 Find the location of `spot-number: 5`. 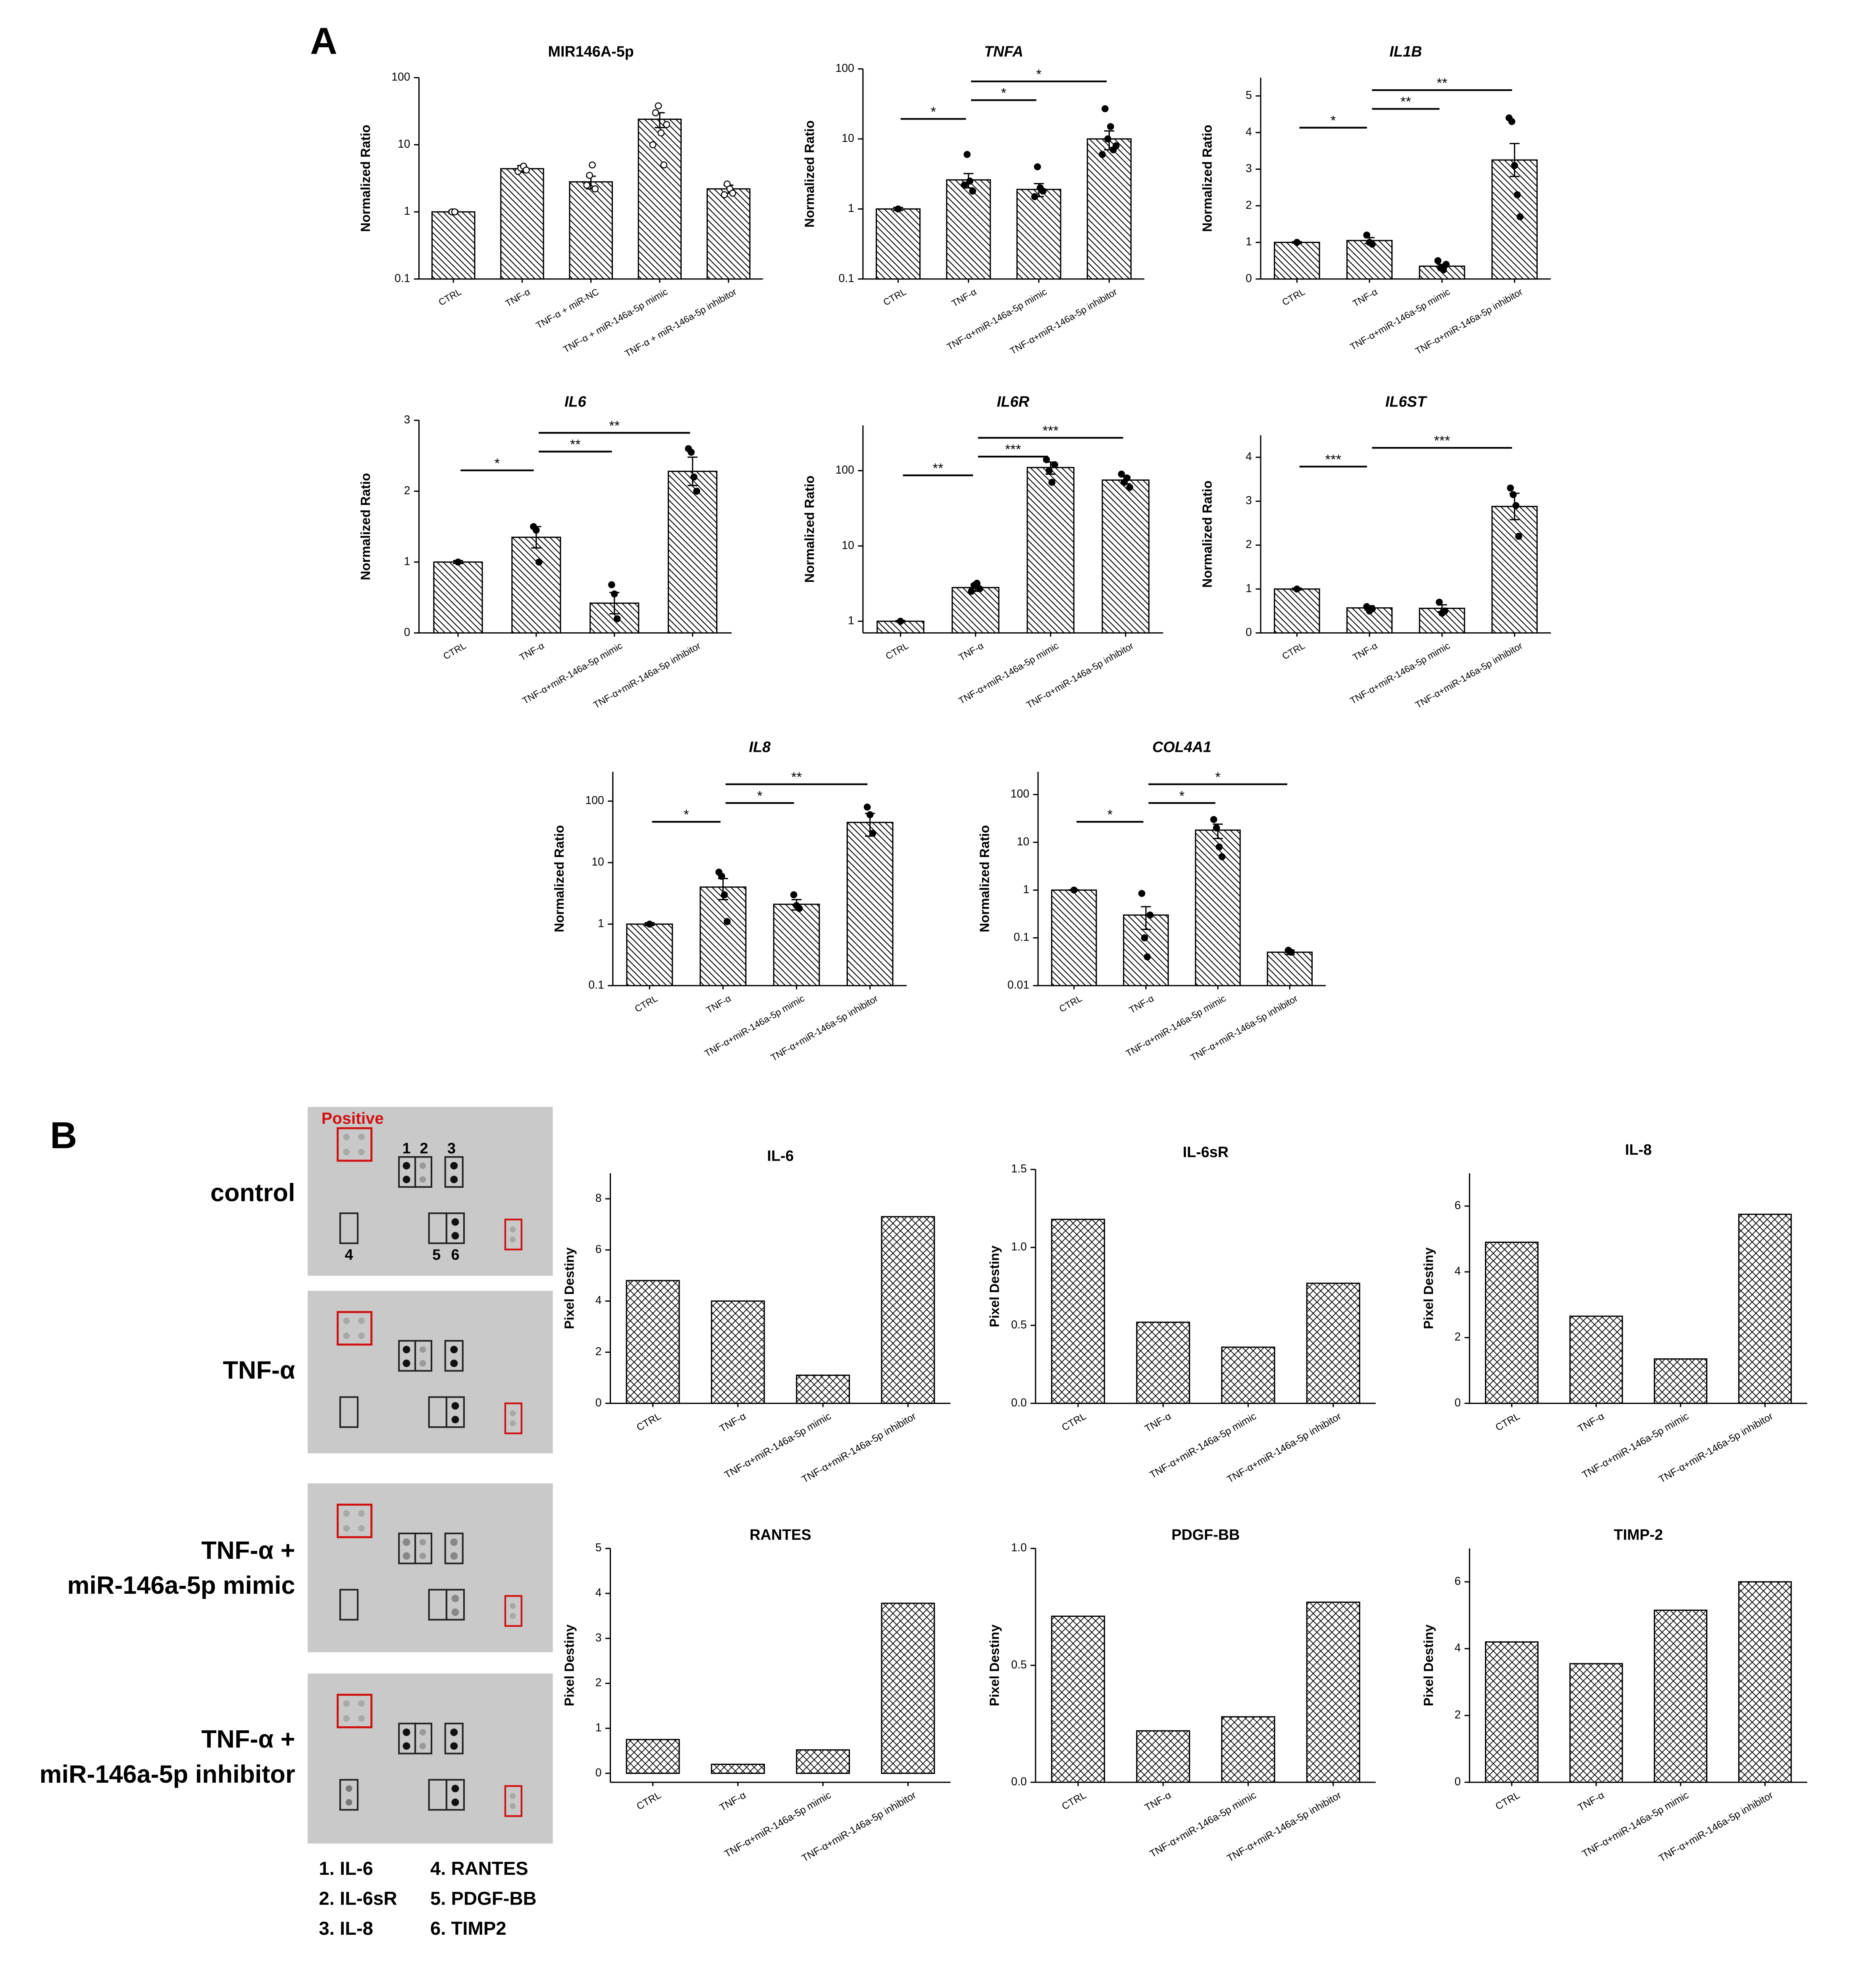

spot-number: 5 is located at coordinates (436, 1255).